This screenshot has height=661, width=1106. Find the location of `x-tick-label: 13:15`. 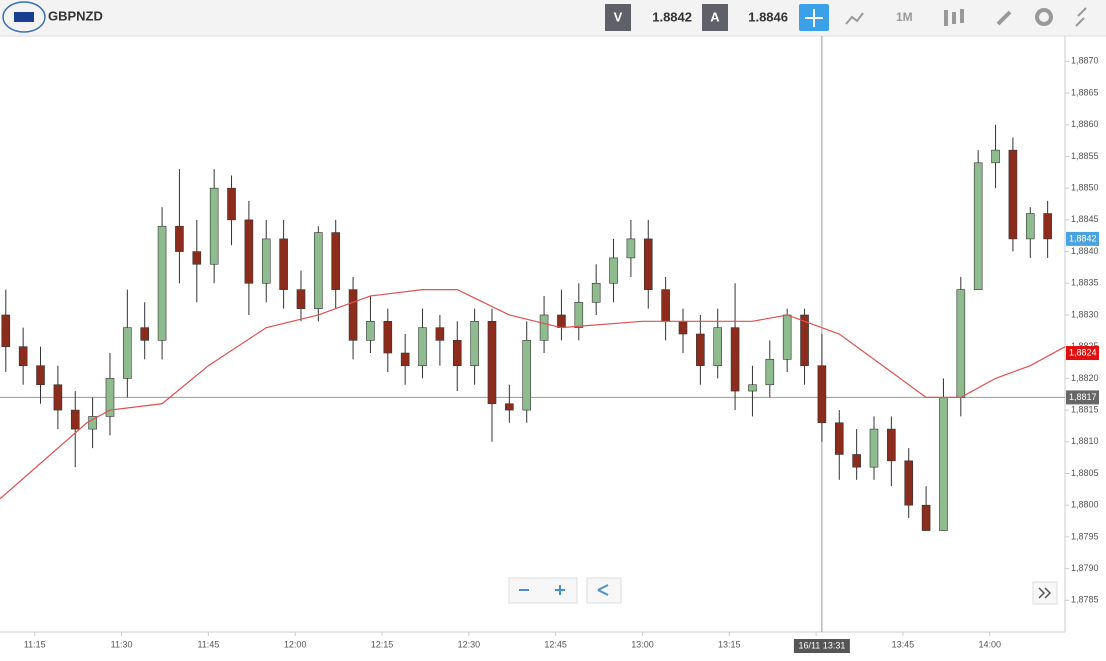

x-tick-label: 13:15 is located at coordinates (729, 644).